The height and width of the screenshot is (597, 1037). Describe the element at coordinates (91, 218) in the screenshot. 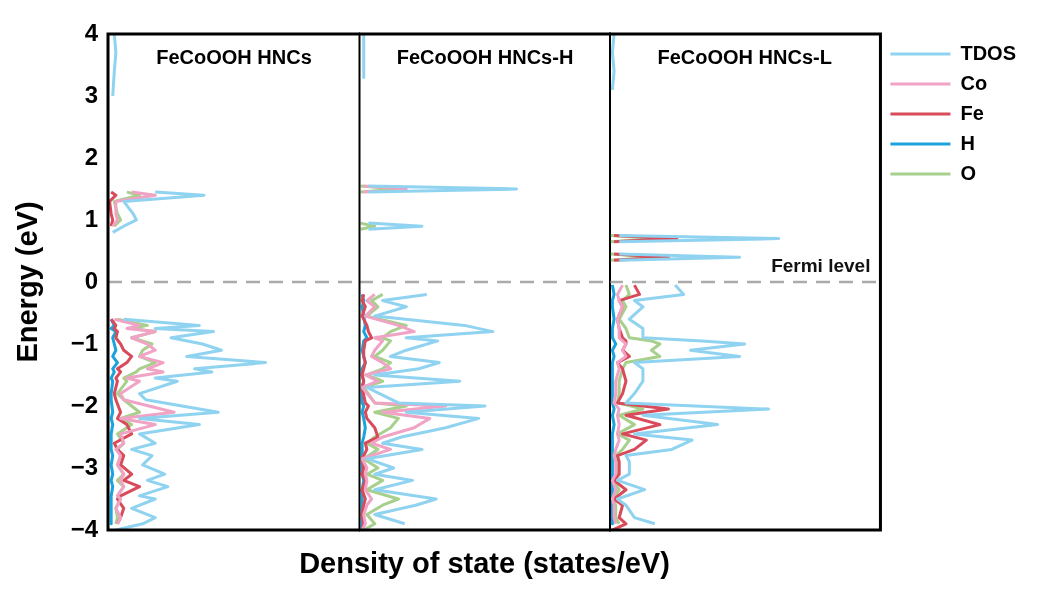

I see `y-tick-label: 1` at that location.